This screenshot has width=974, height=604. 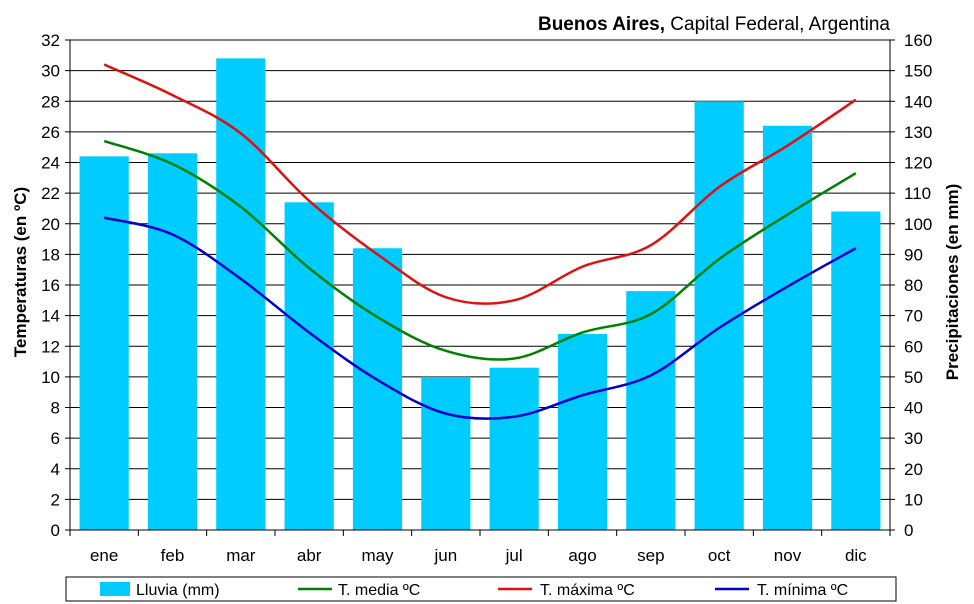 I want to click on right-tick-label: 70, so click(x=913, y=316).